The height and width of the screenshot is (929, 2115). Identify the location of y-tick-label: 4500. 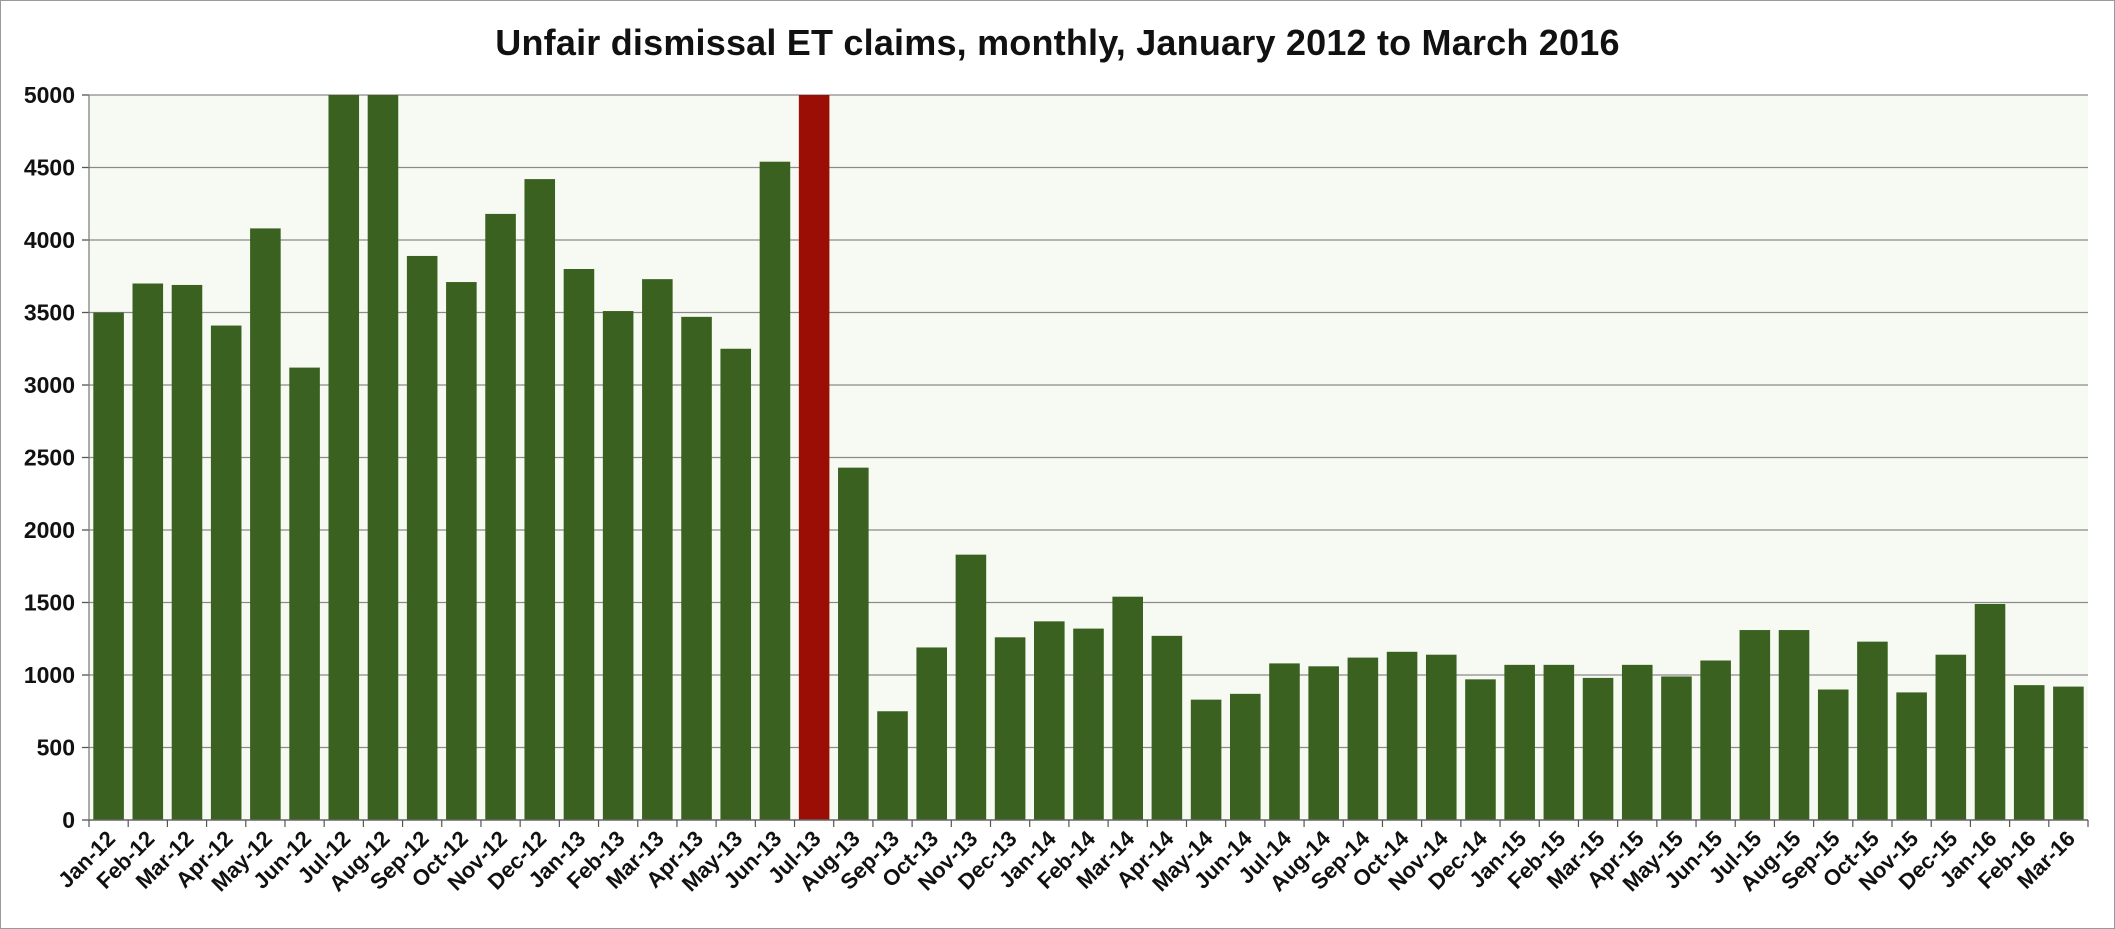
(49, 168).